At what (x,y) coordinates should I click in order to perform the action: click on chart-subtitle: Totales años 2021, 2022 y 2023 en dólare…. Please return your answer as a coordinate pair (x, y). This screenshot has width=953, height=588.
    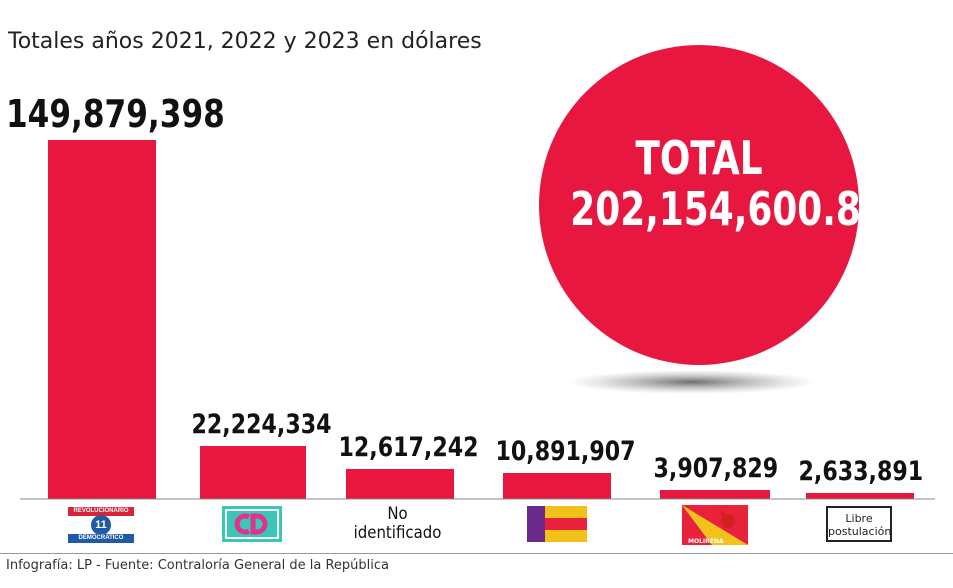
    Looking at the image, I should click on (245, 41).